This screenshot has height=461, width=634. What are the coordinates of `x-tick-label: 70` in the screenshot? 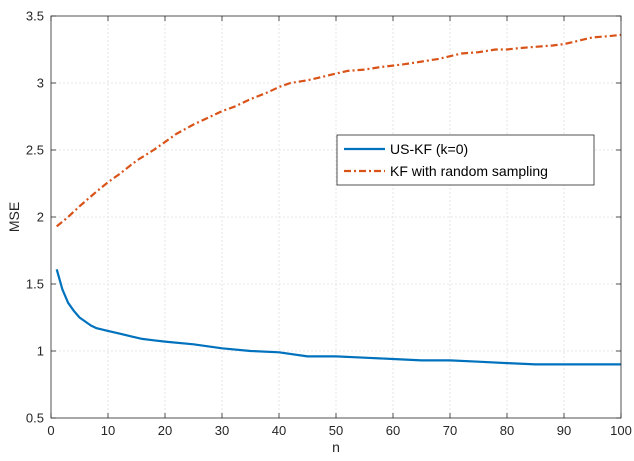 It's located at (450, 430).